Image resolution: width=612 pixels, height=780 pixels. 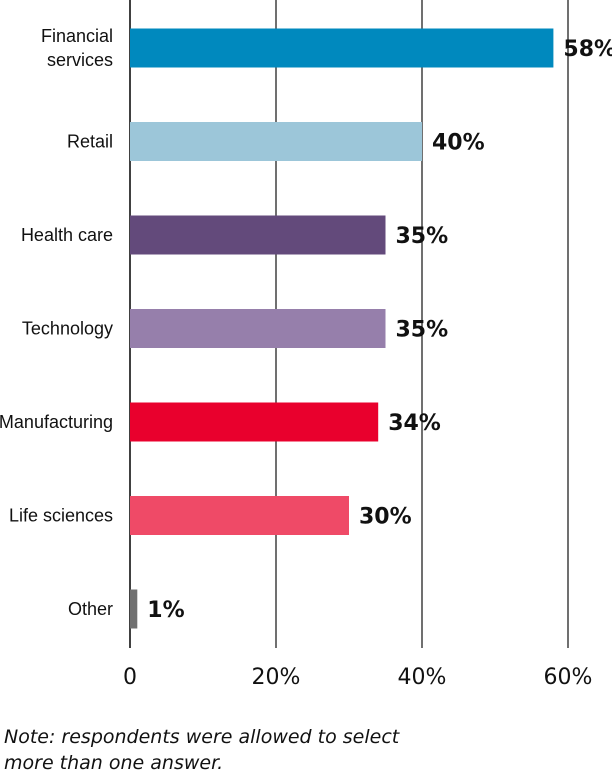 I want to click on bar-other, so click(x=134, y=609).